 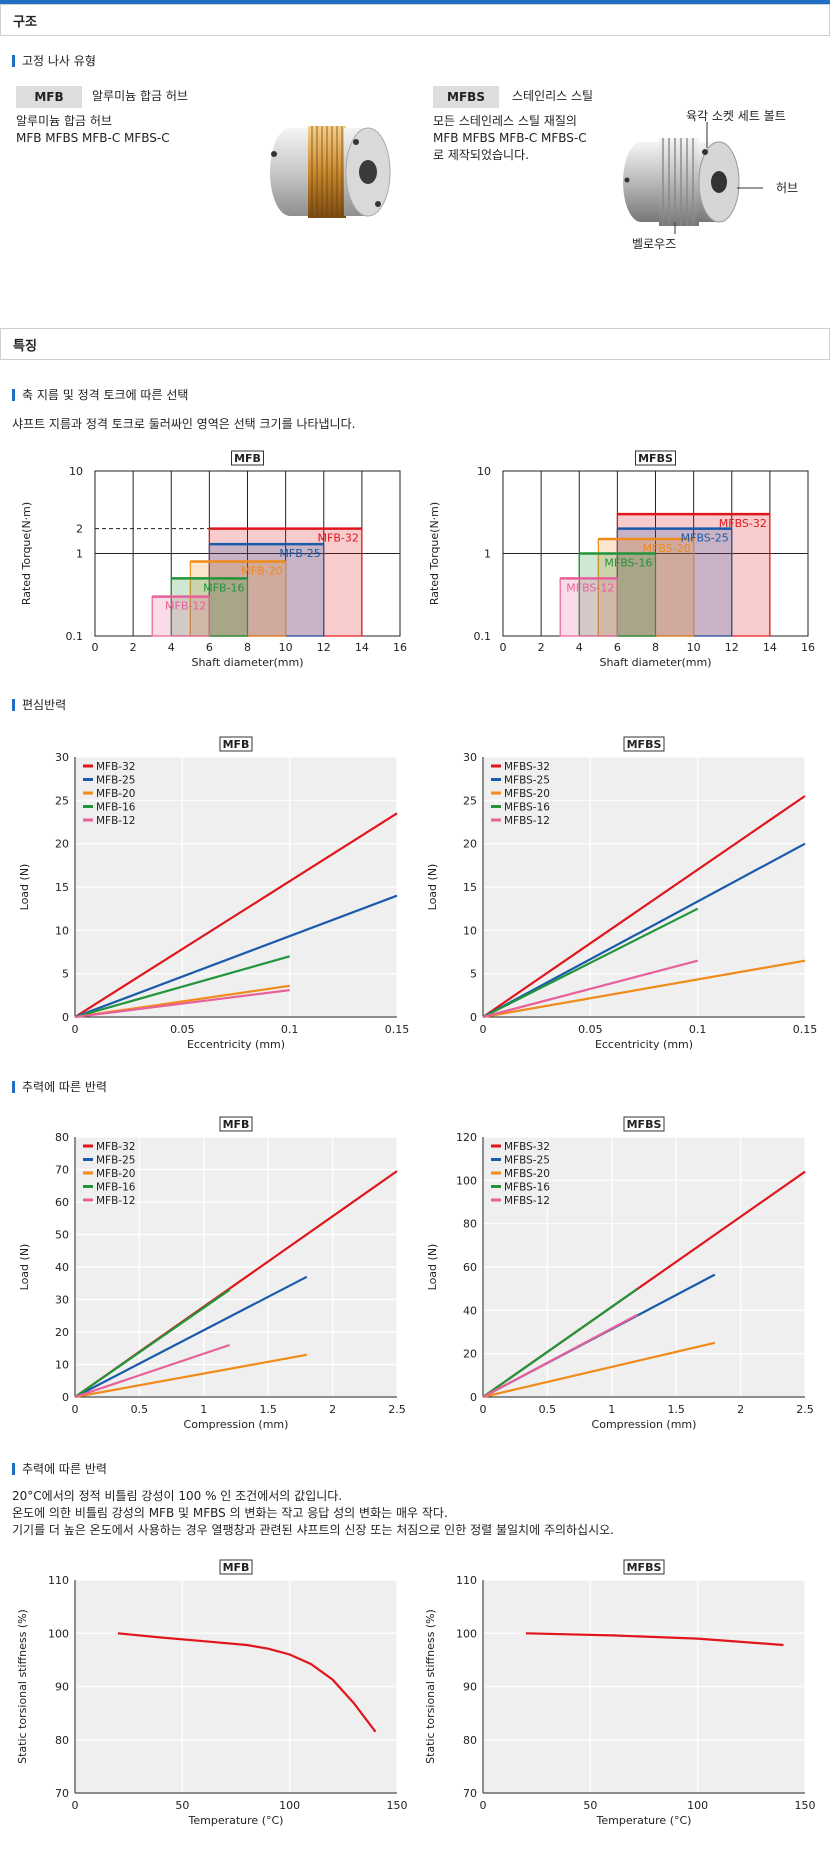 What do you see at coordinates (182, 1805) in the screenshot?
I see `chart-6-x-tick: 50` at bounding box center [182, 1805].